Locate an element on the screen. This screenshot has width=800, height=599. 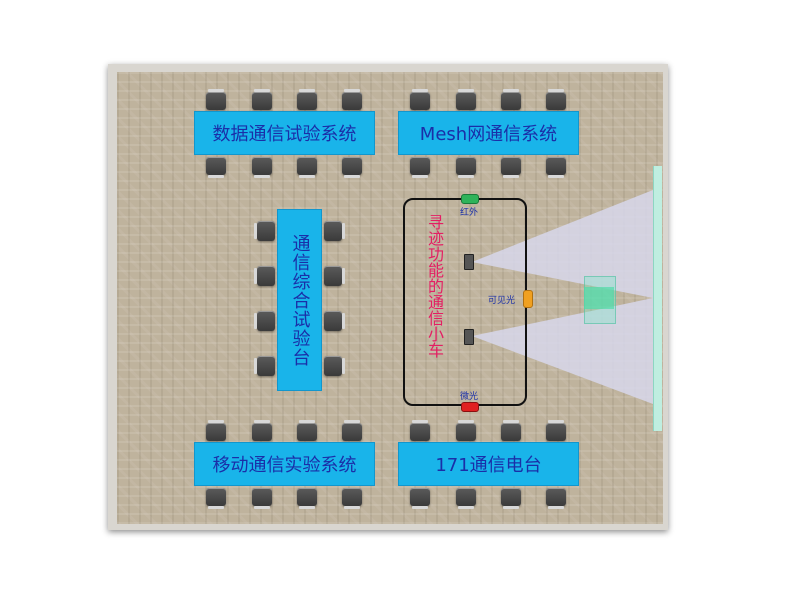
table-mobile: 移动通信实验系统 is located at coordinates (284, 464).